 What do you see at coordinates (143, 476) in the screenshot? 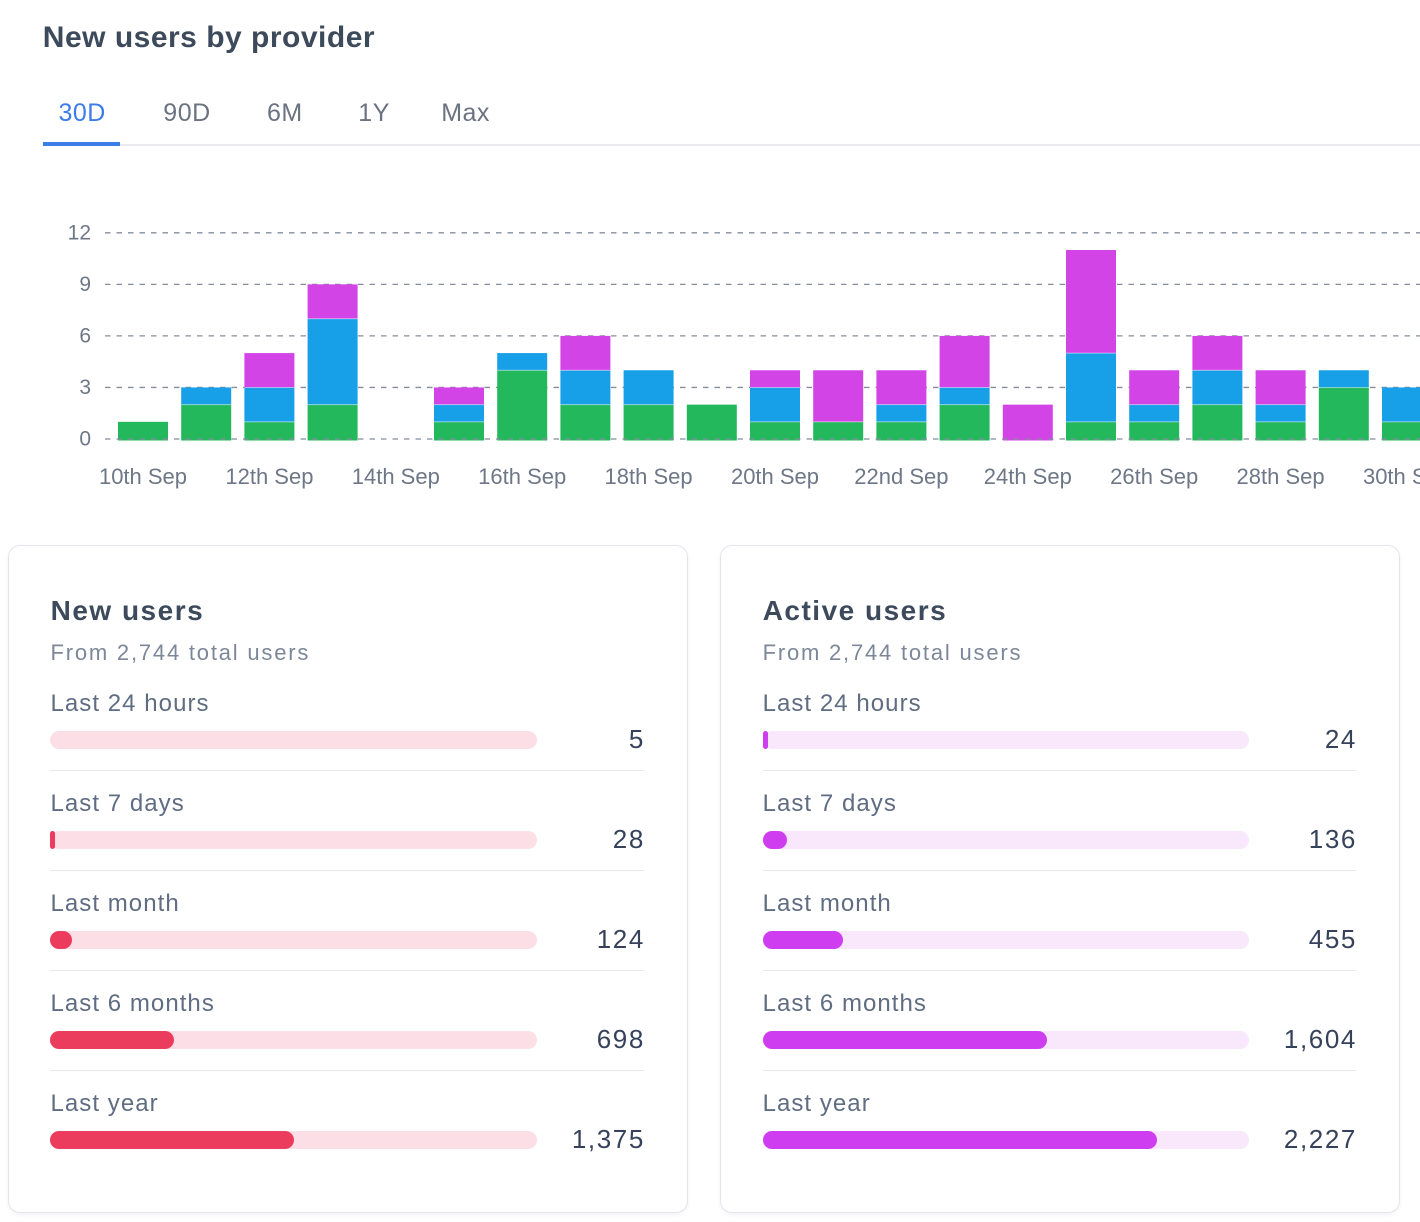
I see `svg-text: 10th Sep` at bounding box center [143, 476].